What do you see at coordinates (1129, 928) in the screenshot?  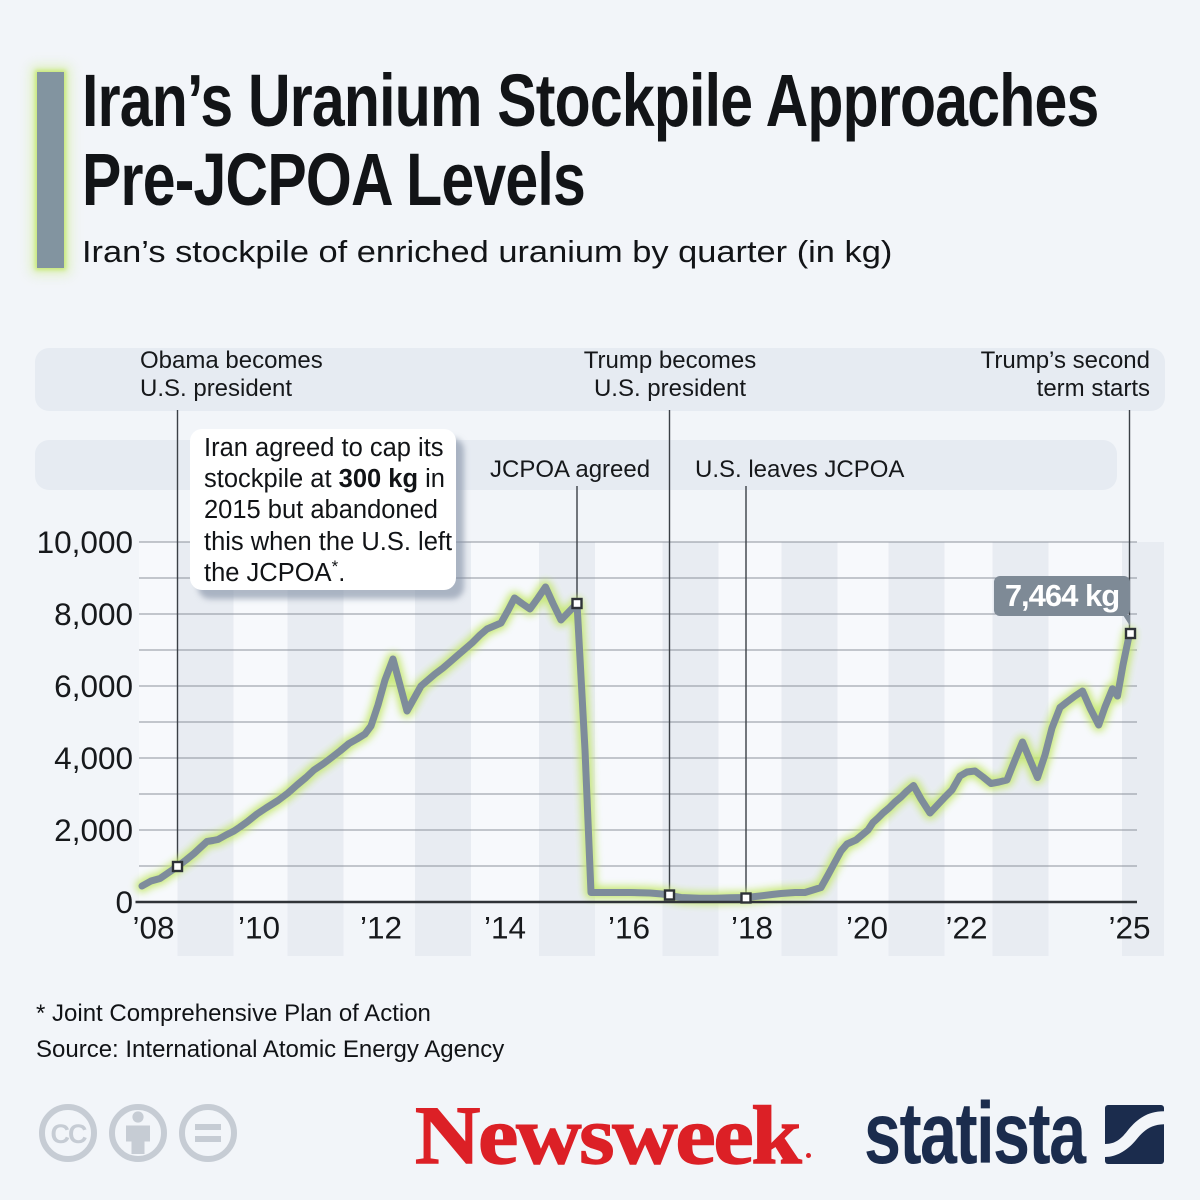 I see `svg-text: ’25` at bounding box center [1129, 928].